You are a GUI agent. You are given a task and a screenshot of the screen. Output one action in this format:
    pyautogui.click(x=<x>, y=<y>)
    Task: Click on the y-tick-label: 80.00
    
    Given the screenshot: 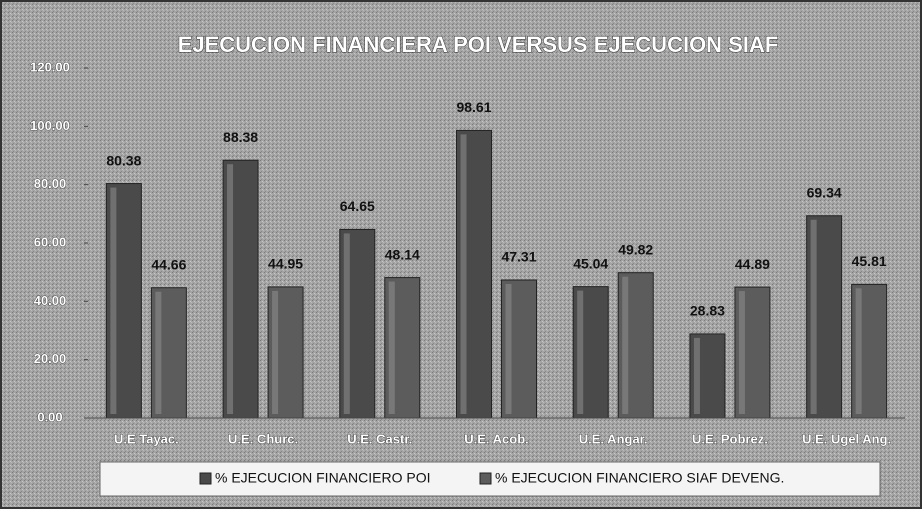 What is the action you would take?
    pyautogui.click(x=50, y=183)
    